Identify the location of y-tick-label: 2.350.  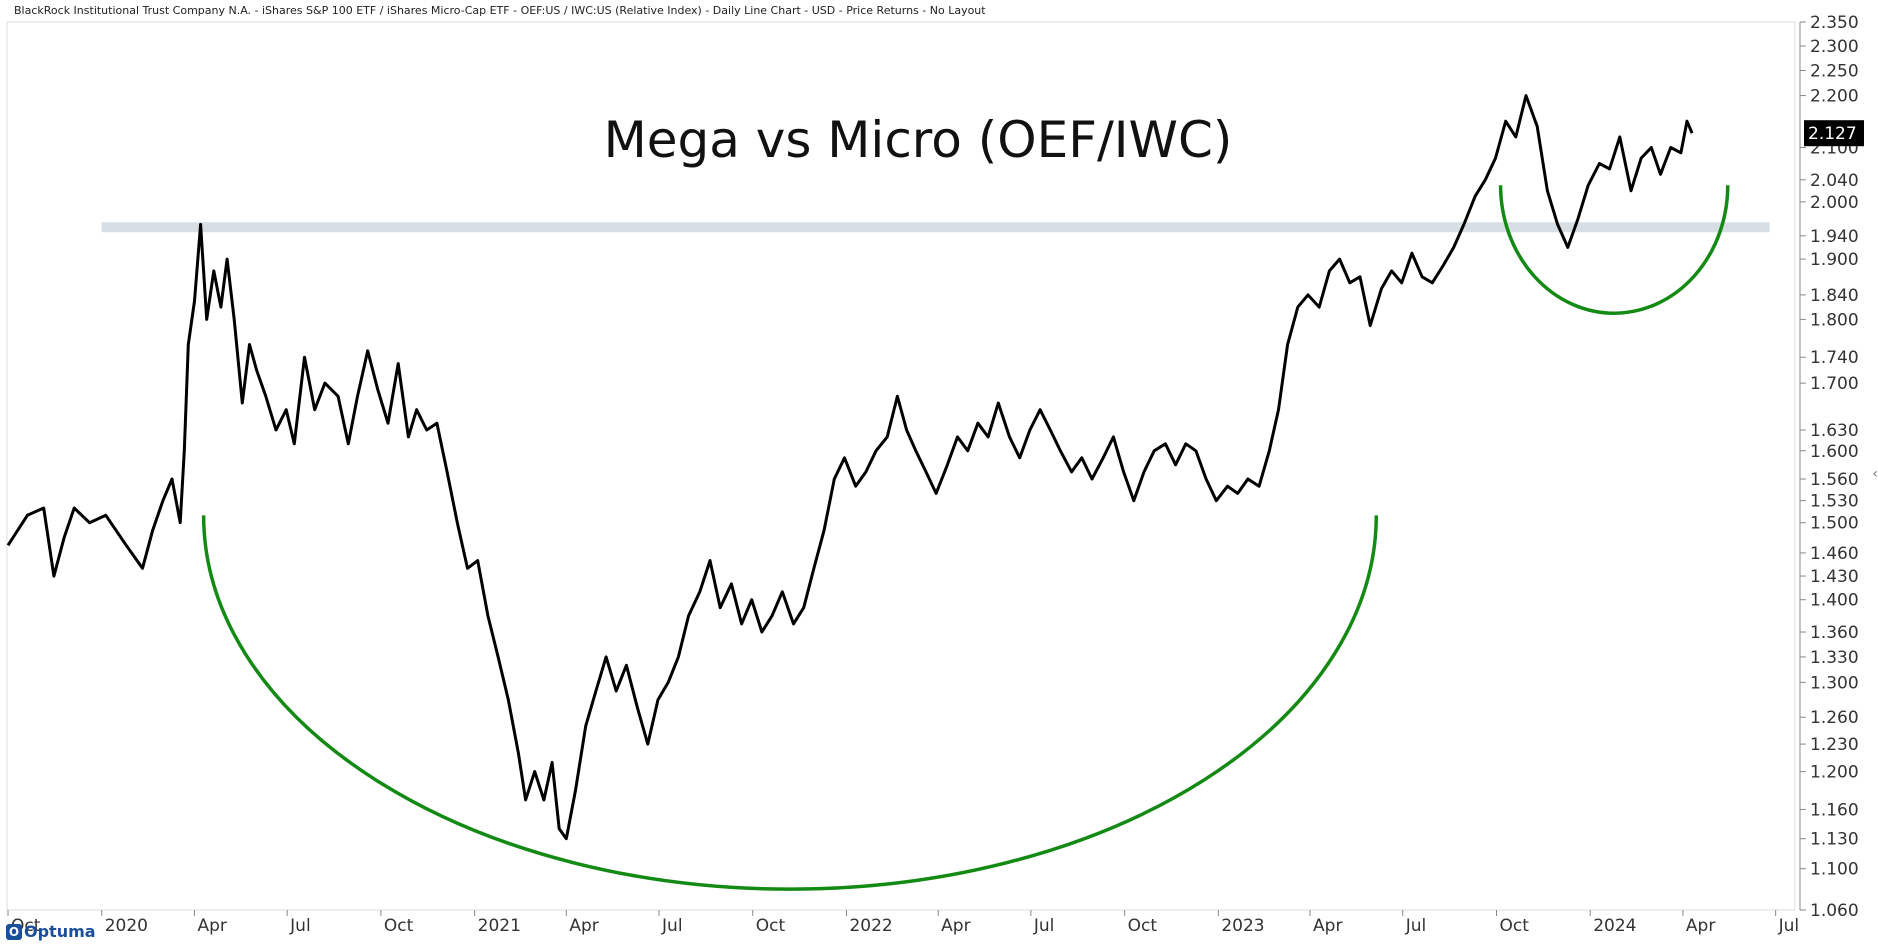
(1834, 23).